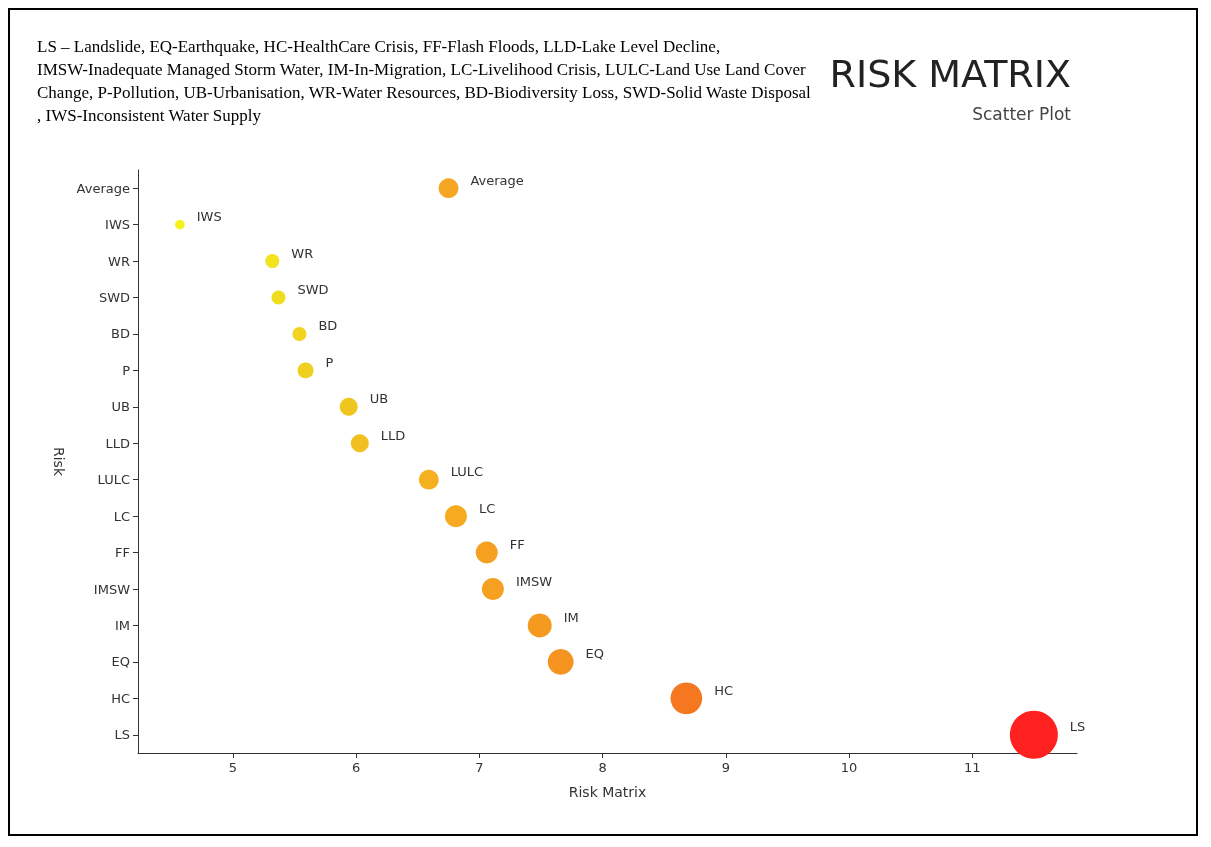  What do you see at coordinates (120, 662) in the screenshot?
I see `y-tick-label: EQ` at bounding box center [120, 662].